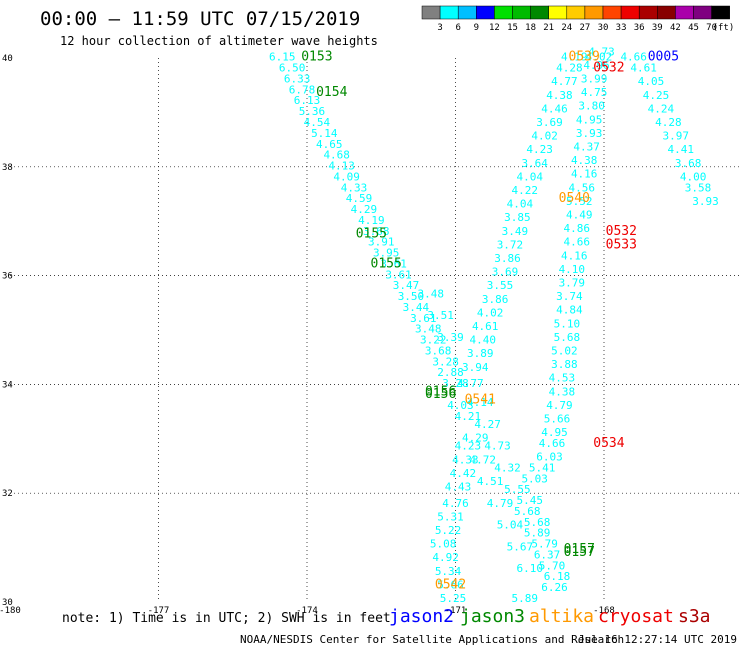  I want to click on legend-jason2: jason2, so click(422, 616).